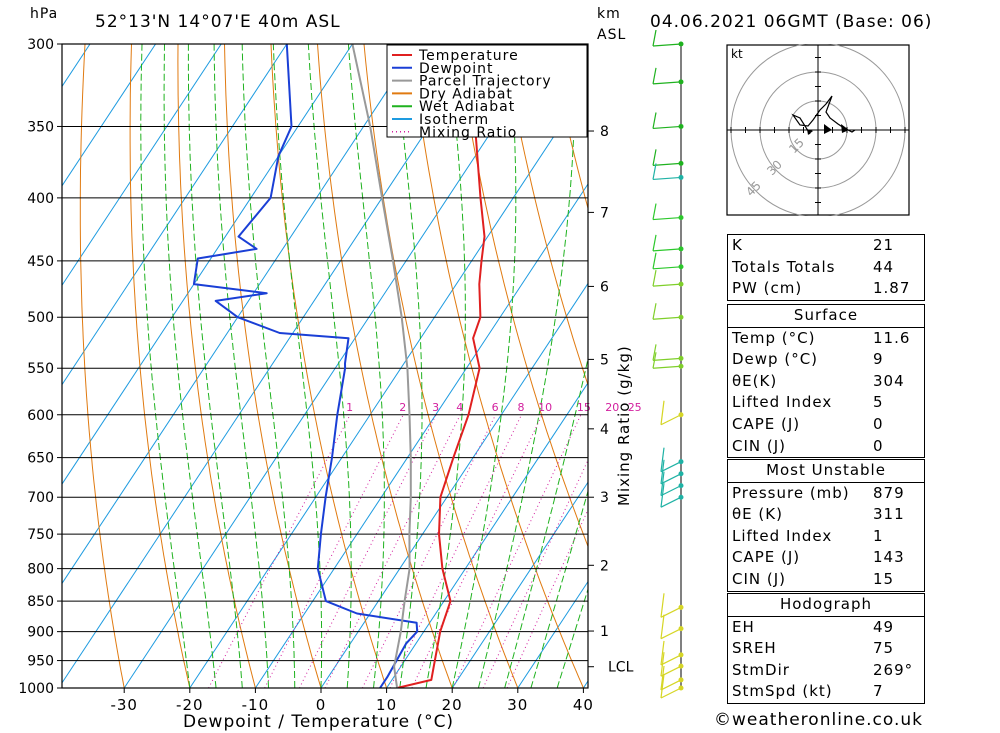 The width and height of the screenshot is (1000, 733). Describe the element at coordinates (44, 14) in the screenshot. I see `hpa-unit-label: hPa` at that location.